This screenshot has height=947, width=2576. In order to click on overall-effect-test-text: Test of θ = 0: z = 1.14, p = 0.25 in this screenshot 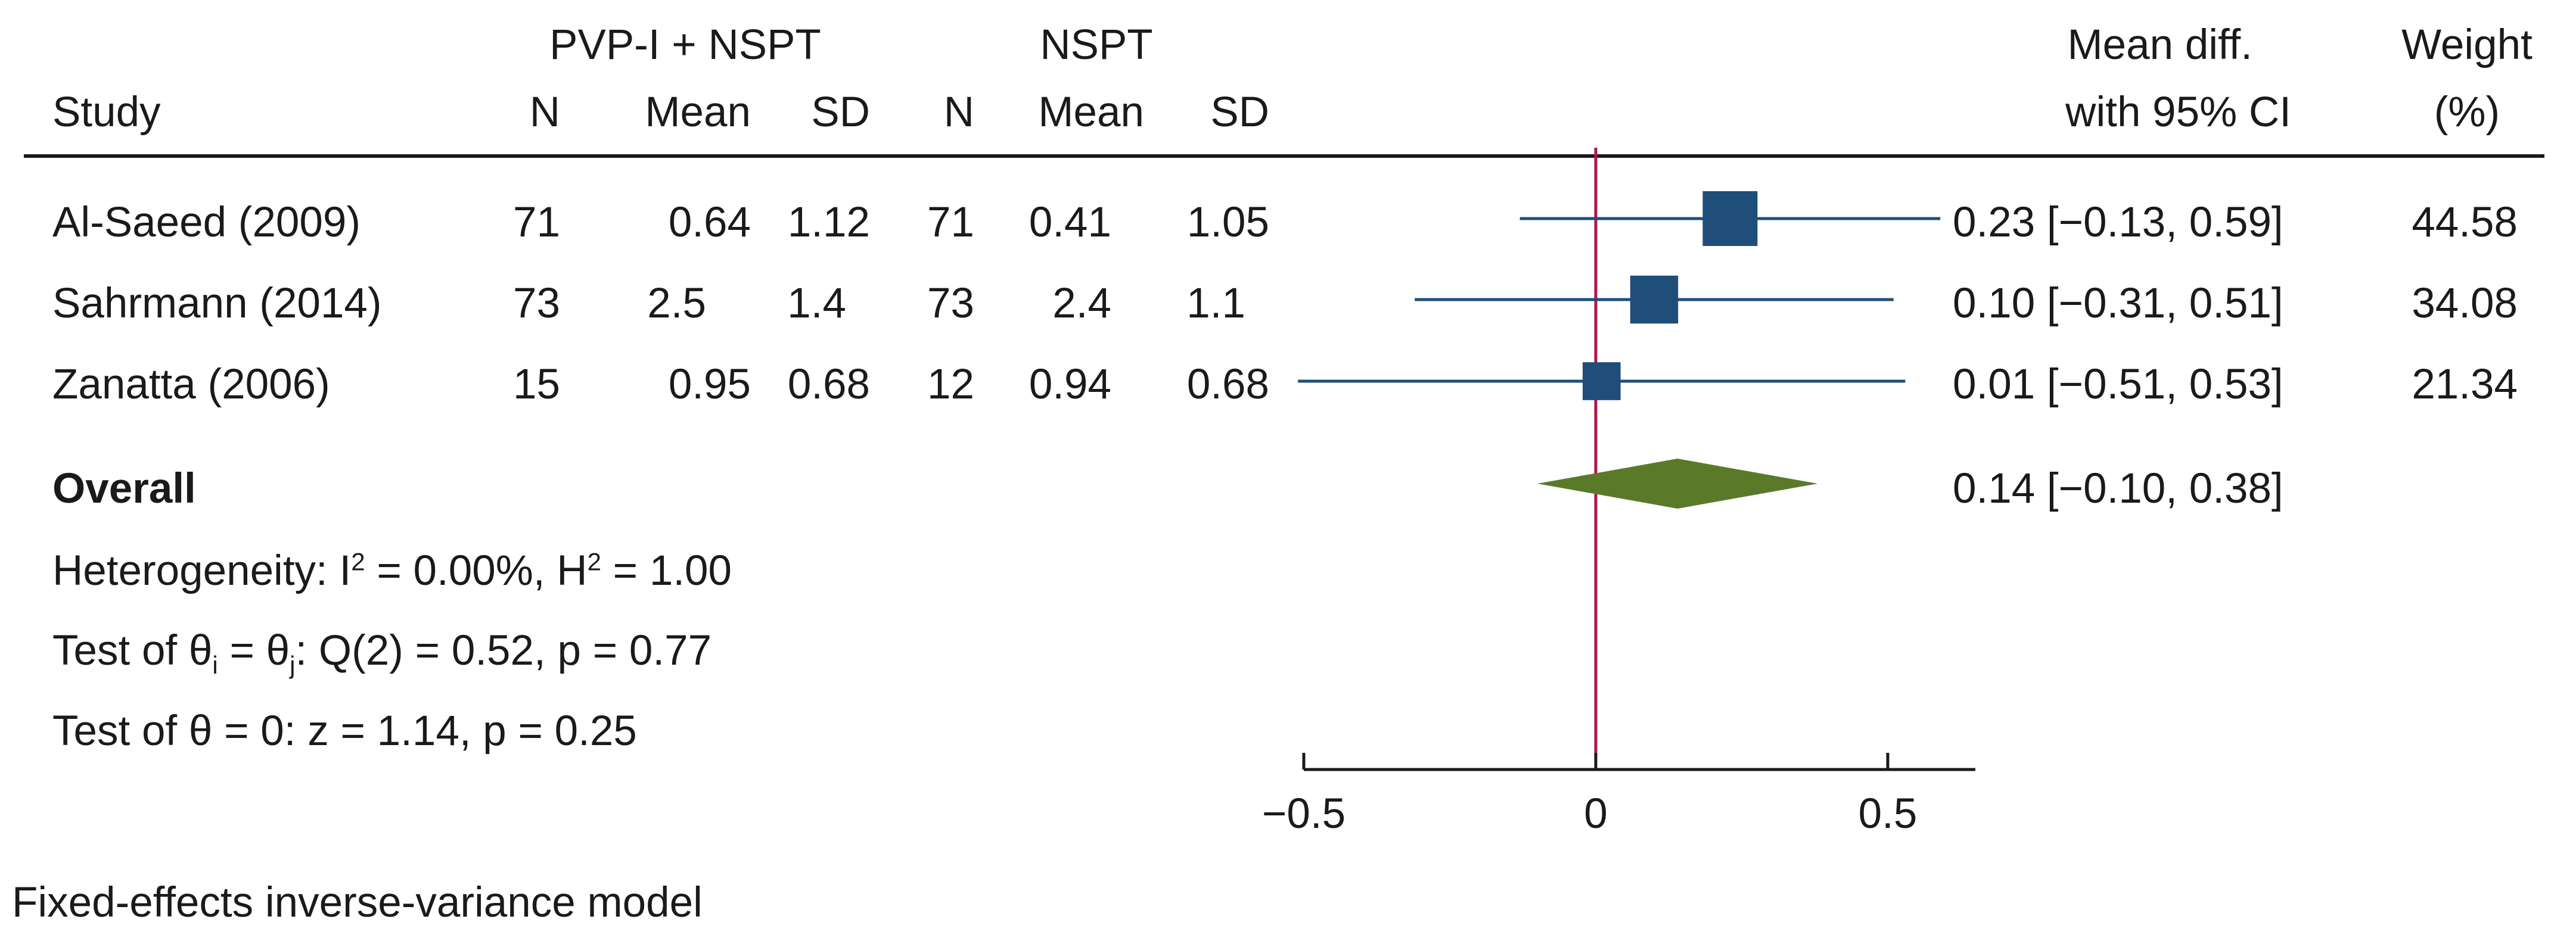, I will do `click(344, 731)`.